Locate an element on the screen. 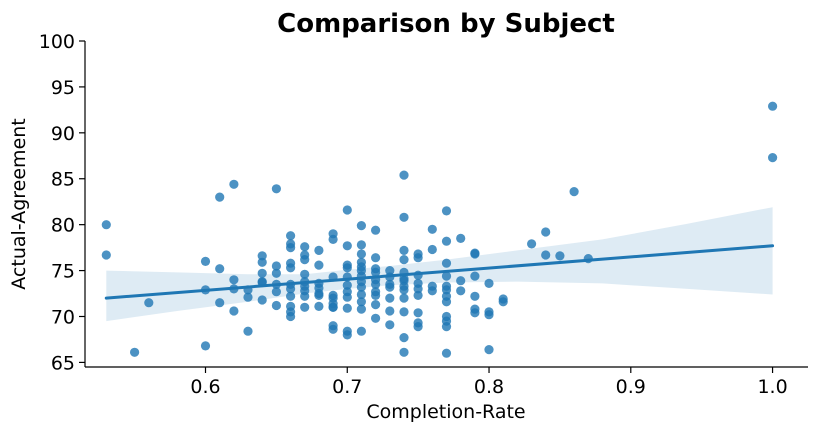  y-ticks: 65 70 75 80 85 90 95 100 is located at coordinates (62, 202).